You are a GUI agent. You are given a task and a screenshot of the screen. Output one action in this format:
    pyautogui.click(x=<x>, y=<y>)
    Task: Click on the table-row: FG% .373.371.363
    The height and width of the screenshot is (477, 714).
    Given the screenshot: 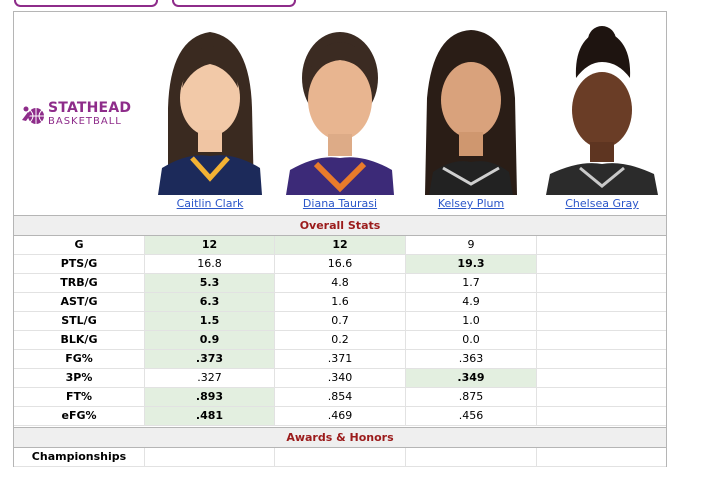 What is the action you would take?
    pyautogui.click(x=340, y=359)
    